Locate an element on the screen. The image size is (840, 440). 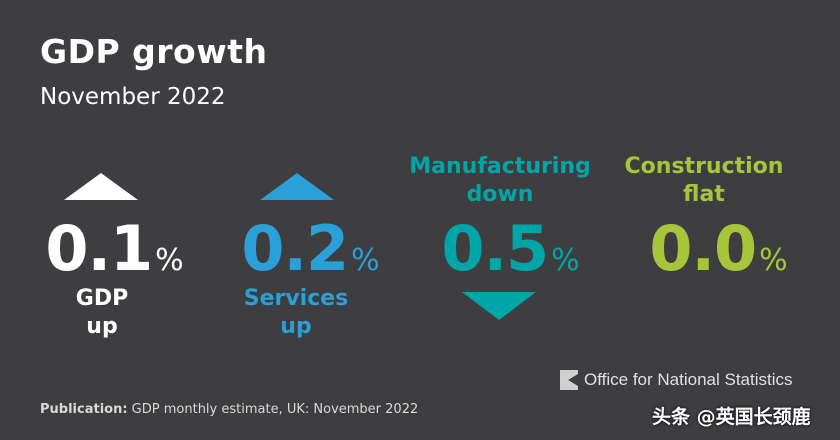
gdp-up-arrow-icon is located at coordinates (101, 186).